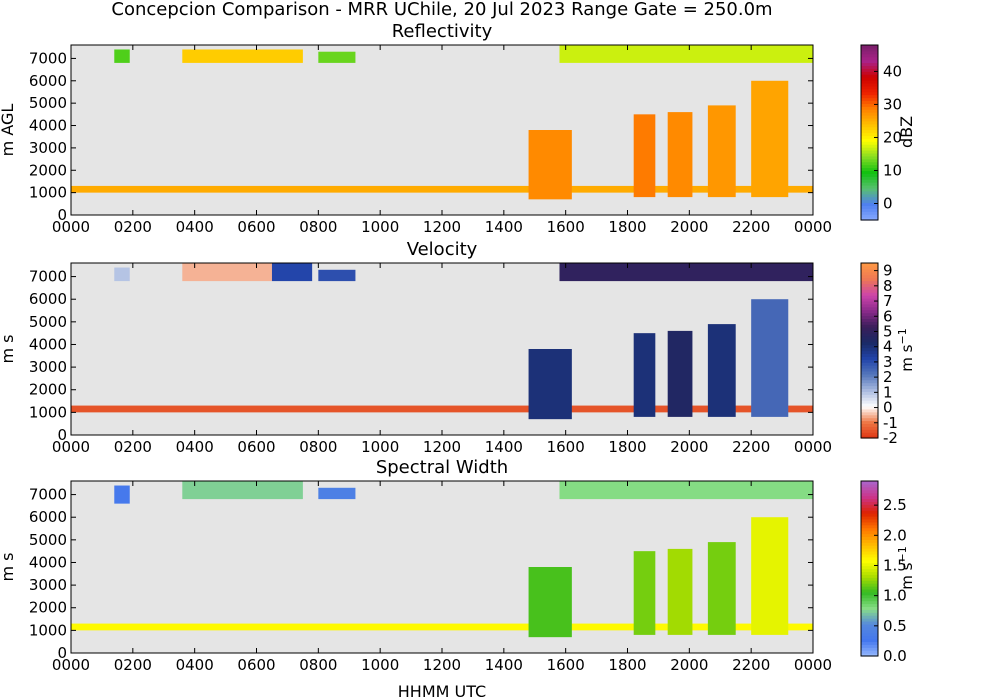 The image size is (1000, 700). What do you see at coordinates (442, 227) in the screenshot?
I see `x-tick-label: 1200` at bounding box center [442, 227].